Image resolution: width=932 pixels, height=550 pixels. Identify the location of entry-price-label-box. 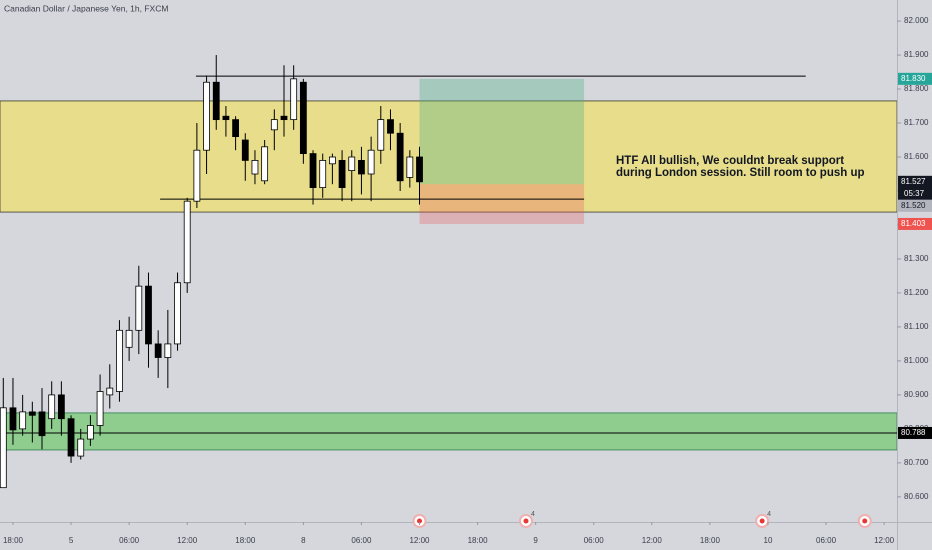
(915, 205).